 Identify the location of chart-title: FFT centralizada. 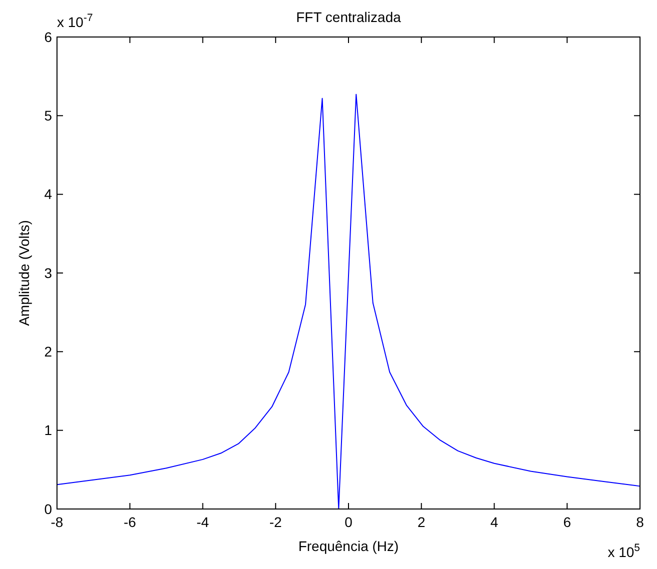
(349, 17).